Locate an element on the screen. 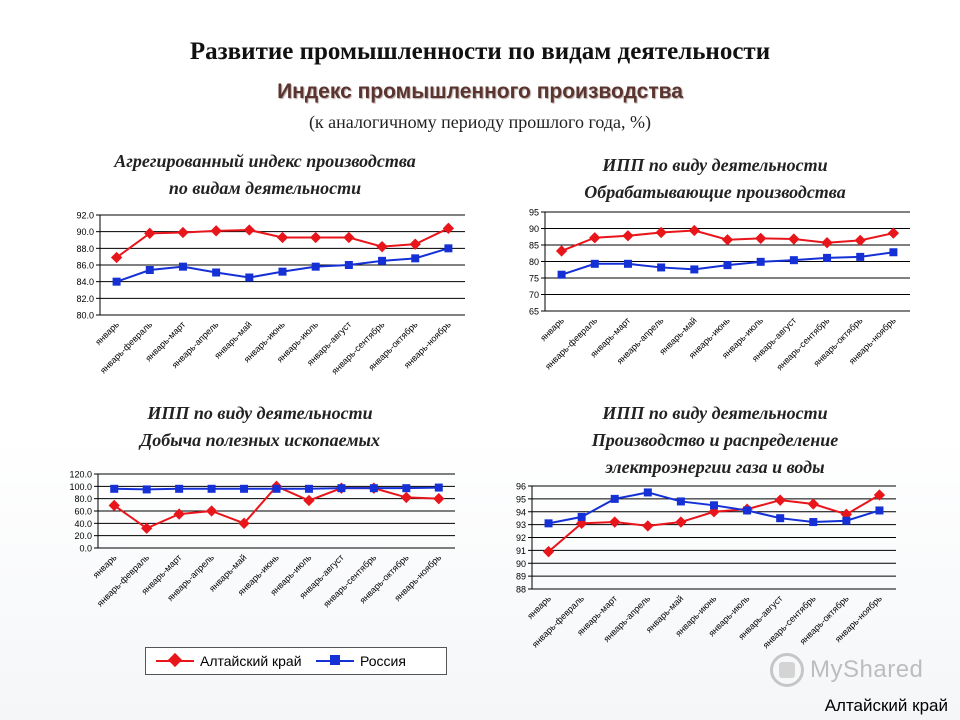 This screenshot has height=720, width=960. chart-4-title-line-3: электроэнергии газа и воды is located at coordinates (715, 467).